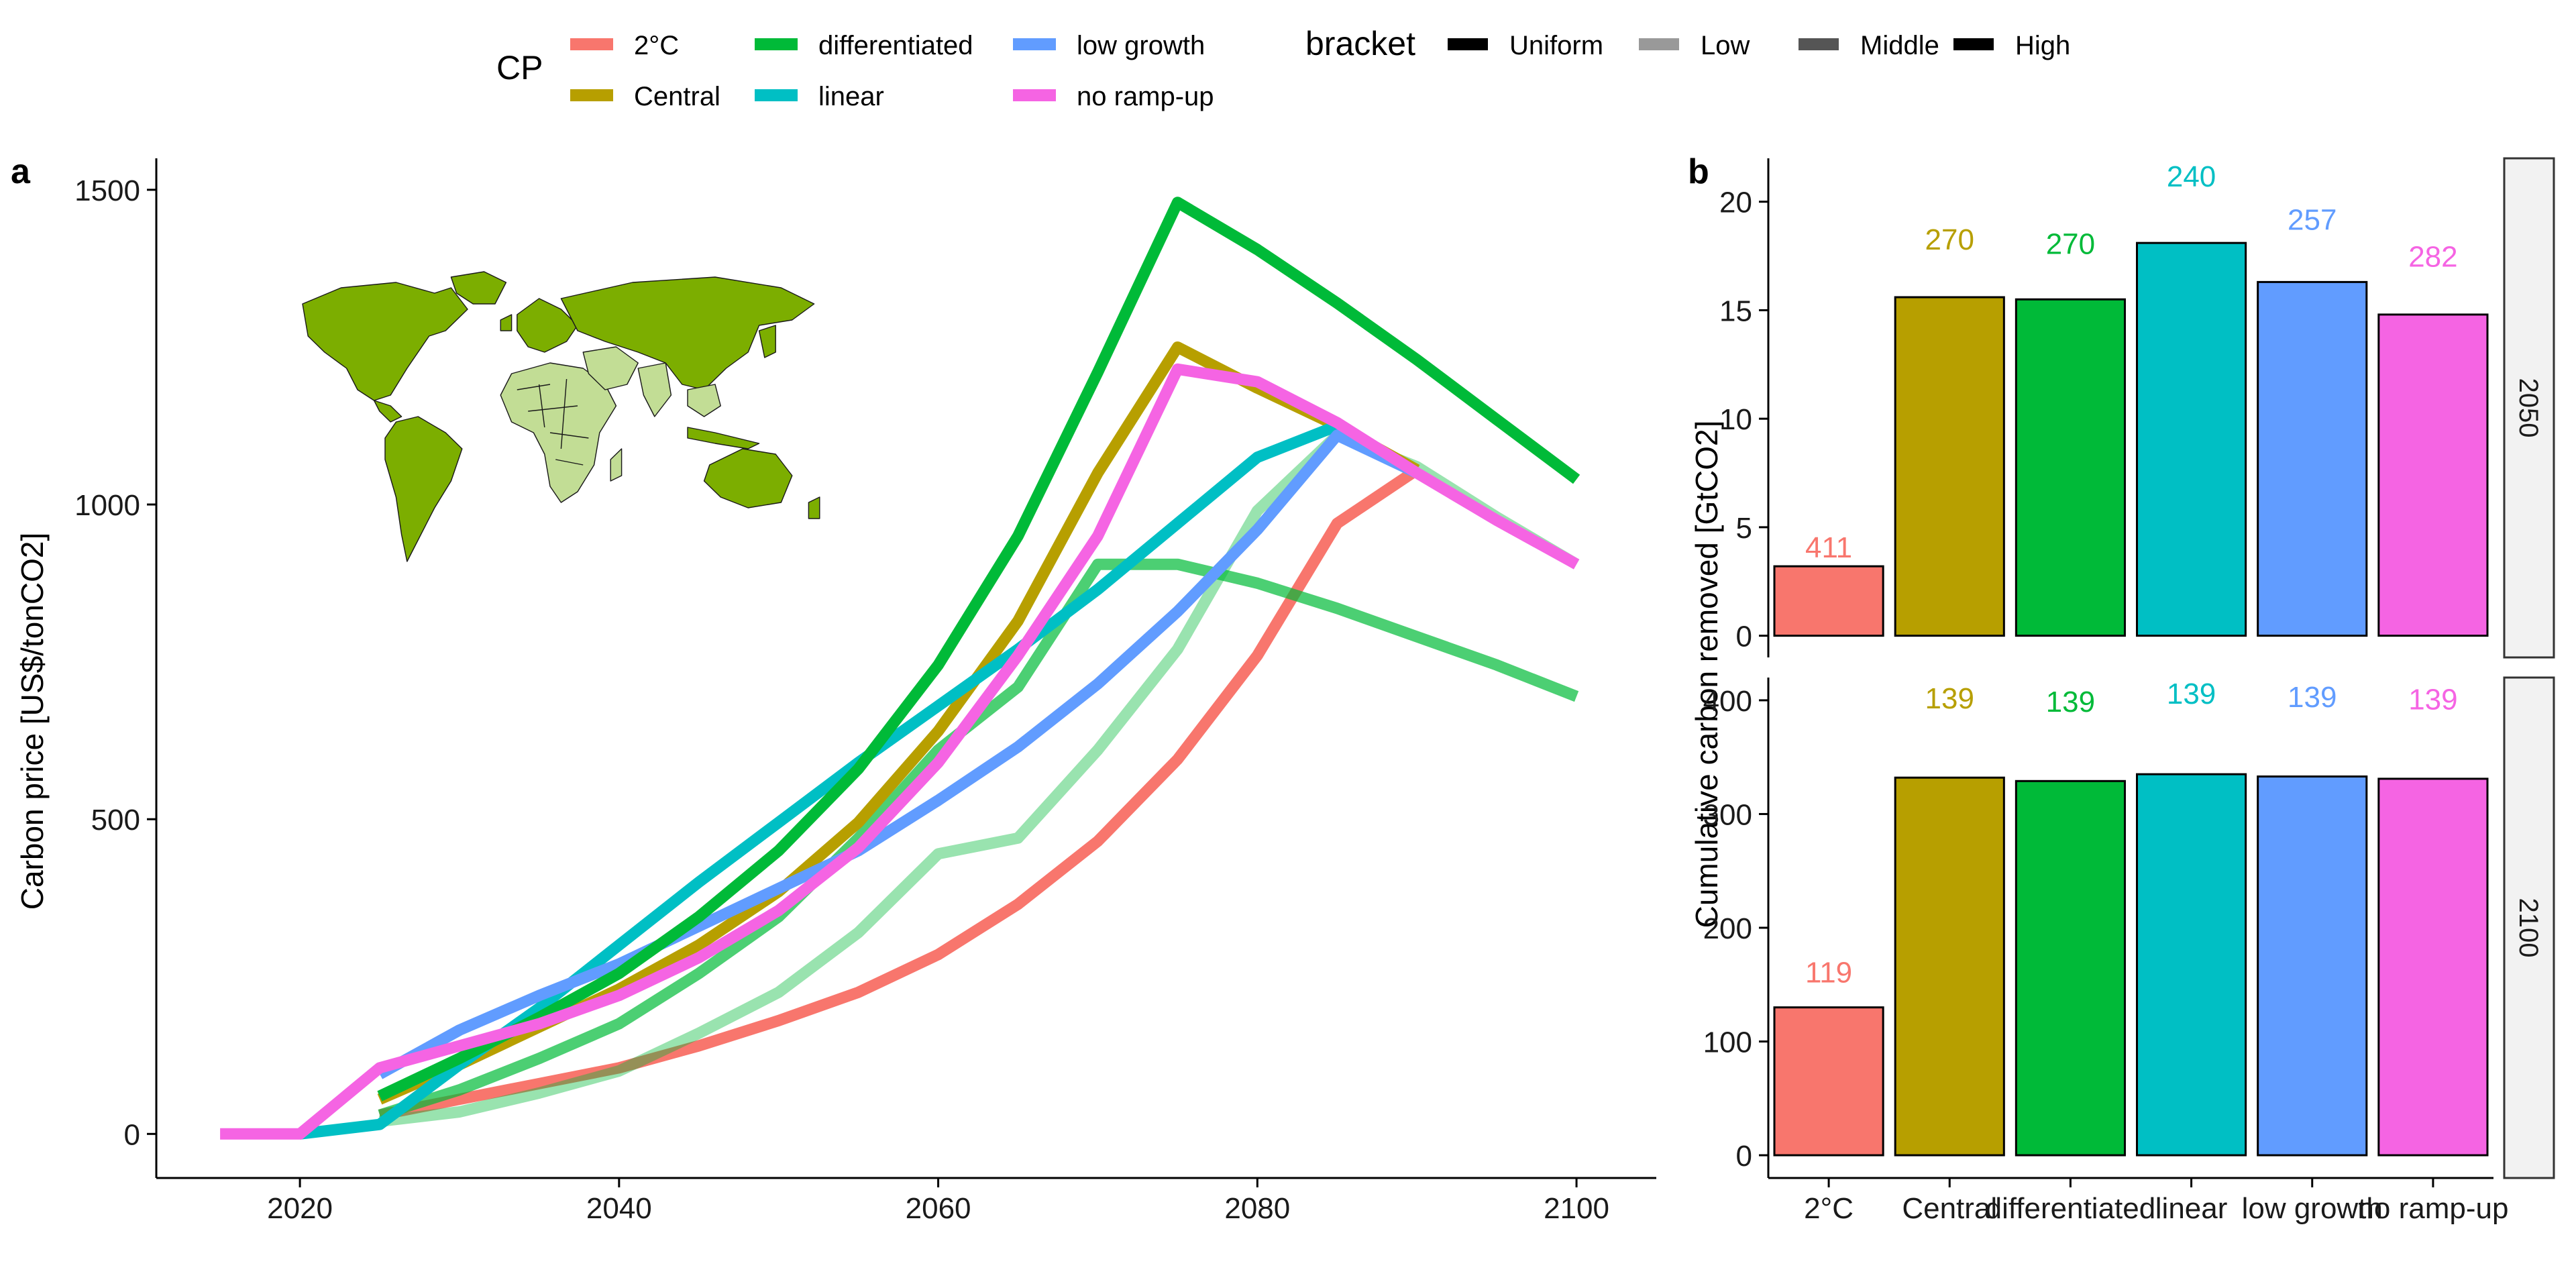 The width and height of the screenshot is (2576, 1288). Describe the element at coordinates (938, 1208) in the screenshot. I see `panel-a-x-tick-label: 2060` at that location.